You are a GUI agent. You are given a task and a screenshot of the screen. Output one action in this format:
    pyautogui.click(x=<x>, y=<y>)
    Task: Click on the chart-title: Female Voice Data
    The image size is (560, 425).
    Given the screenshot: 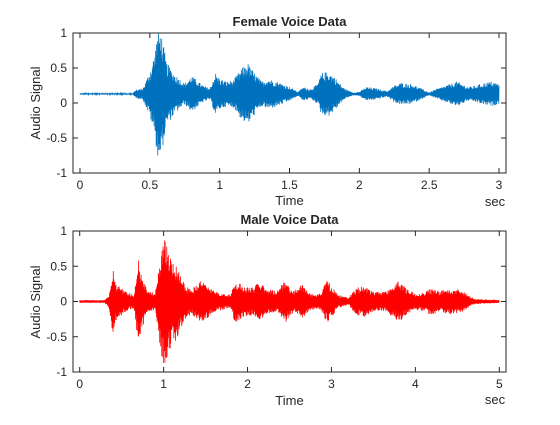 What is the action you would take?
    pyautogui.click(x=290, y=21)
    